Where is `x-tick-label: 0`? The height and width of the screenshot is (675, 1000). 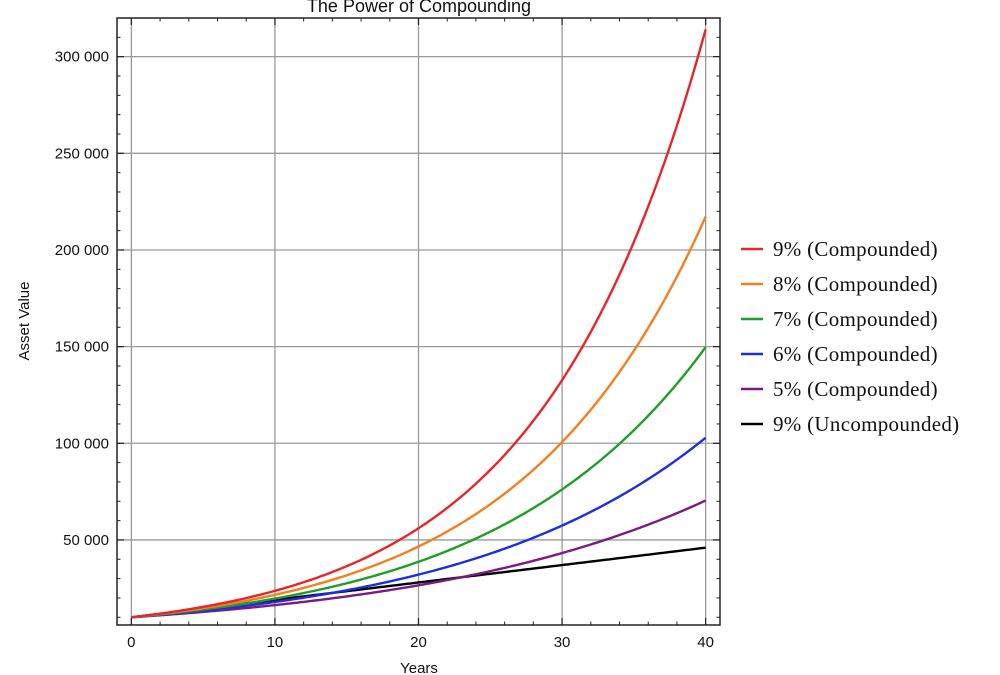
x-tick-label: 0 is located at coordinates (131, 642).